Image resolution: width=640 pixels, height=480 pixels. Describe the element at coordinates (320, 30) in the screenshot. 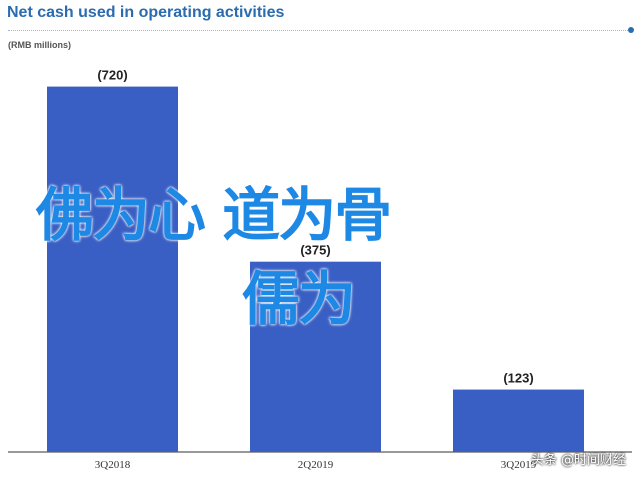

I see `title-divider` at that location.